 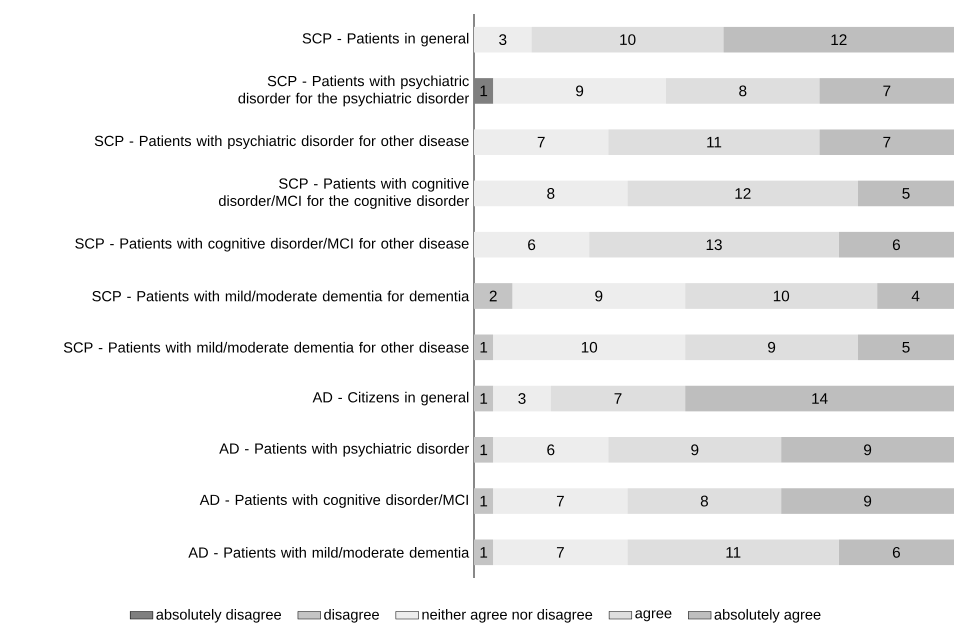 I want to click on y-tick-label: AD - Patients with psychiatric disorder, so click(x=344, y=450).